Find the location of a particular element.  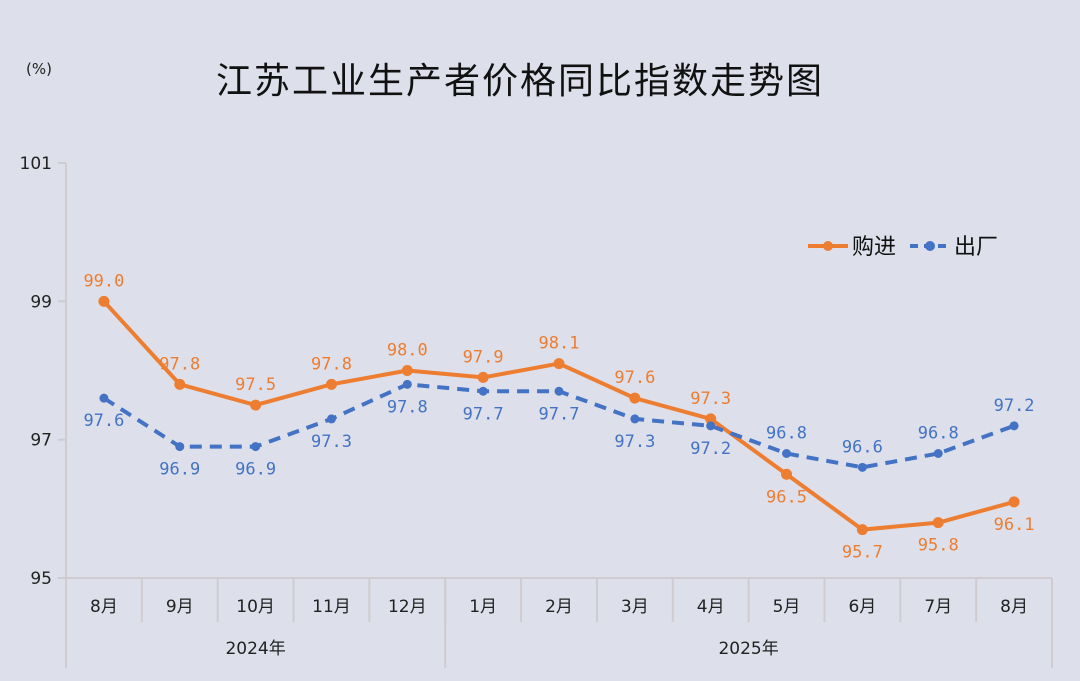

data-label: 97.9 is located at coordinates (483, 357).